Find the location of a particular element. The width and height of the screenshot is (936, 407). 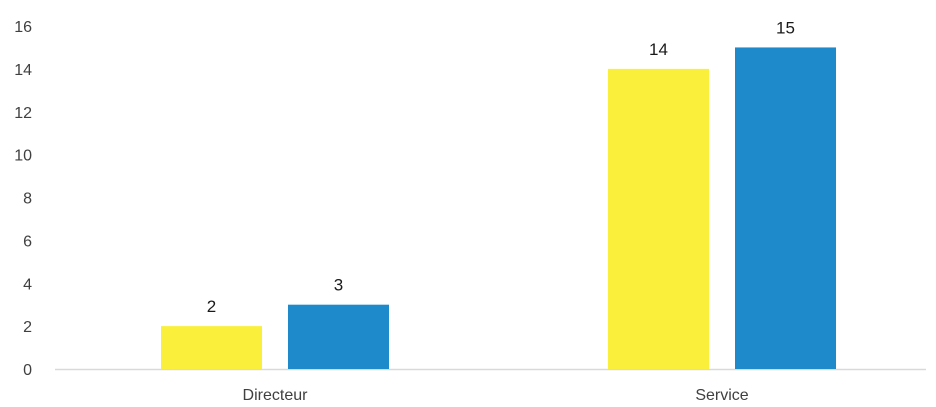

y-tick-label: 4 is located at coordinates (27, 284).